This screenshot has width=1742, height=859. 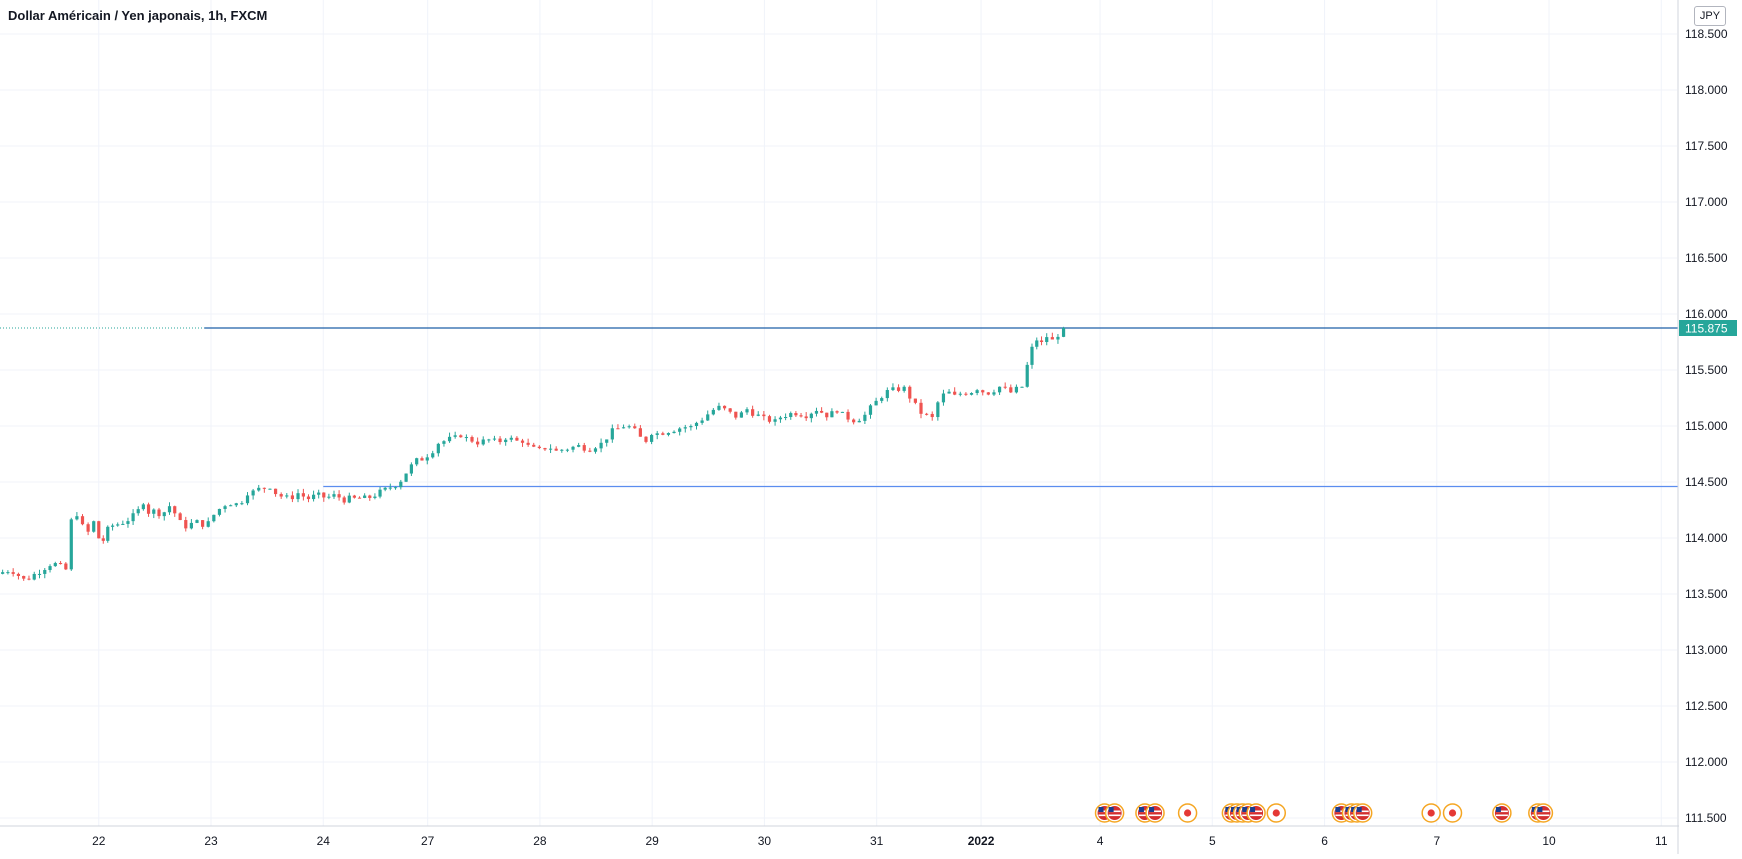 What do you see at coordinates (765, 841) in the screenshot?
I see `x-tick-label: 30` at bounding box center [765, 841].